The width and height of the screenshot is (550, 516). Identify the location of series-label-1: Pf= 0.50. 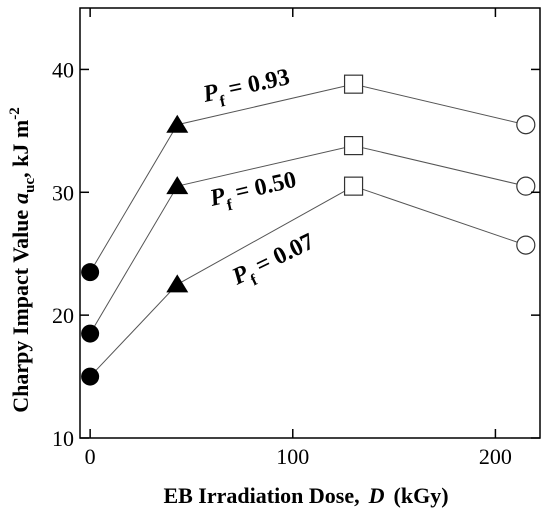
(254, 192).